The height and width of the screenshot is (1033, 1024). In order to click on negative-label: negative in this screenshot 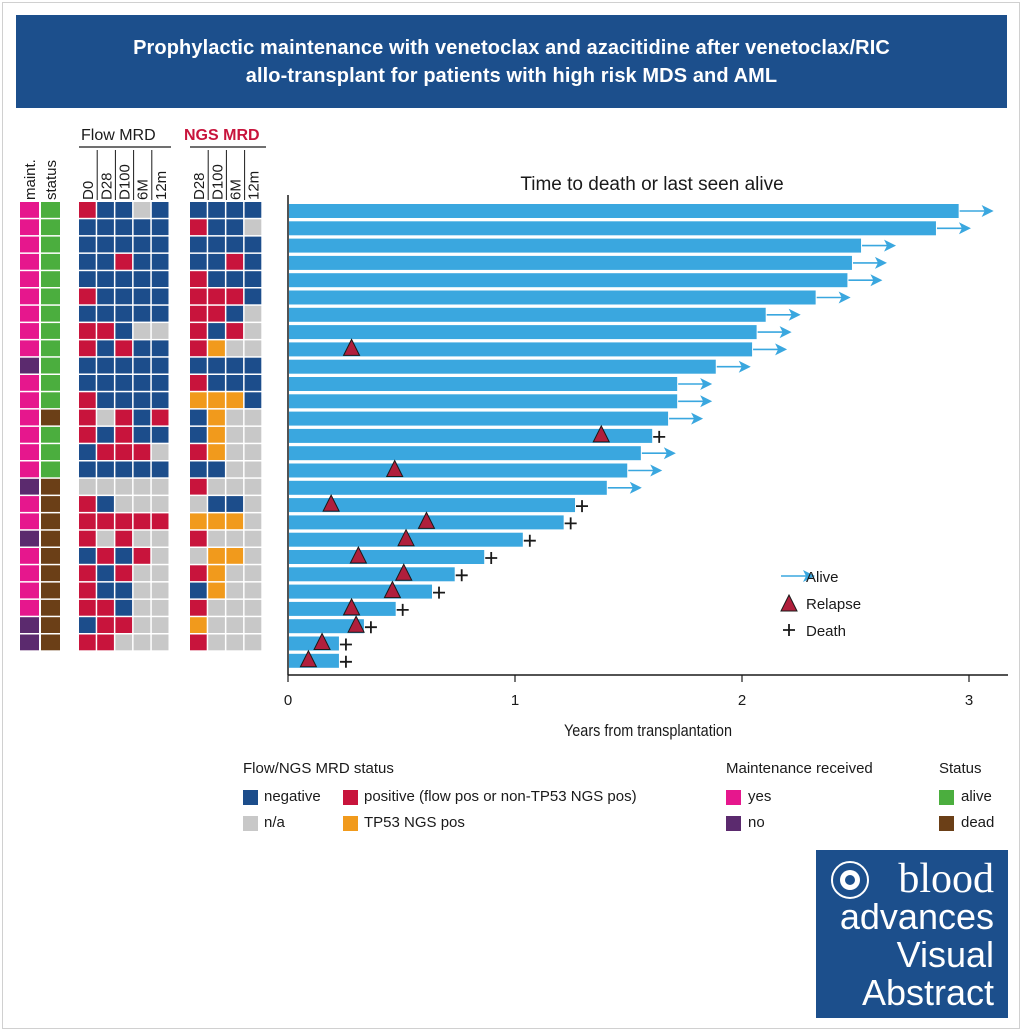, I will do `click(292, 796)`.